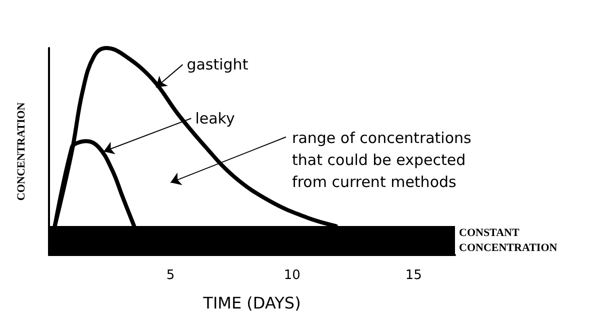 The width and height of the screenshot is (599, 324). I want to click on annotation: range of concentrations that could be expected from current methods, so click(382, 160).